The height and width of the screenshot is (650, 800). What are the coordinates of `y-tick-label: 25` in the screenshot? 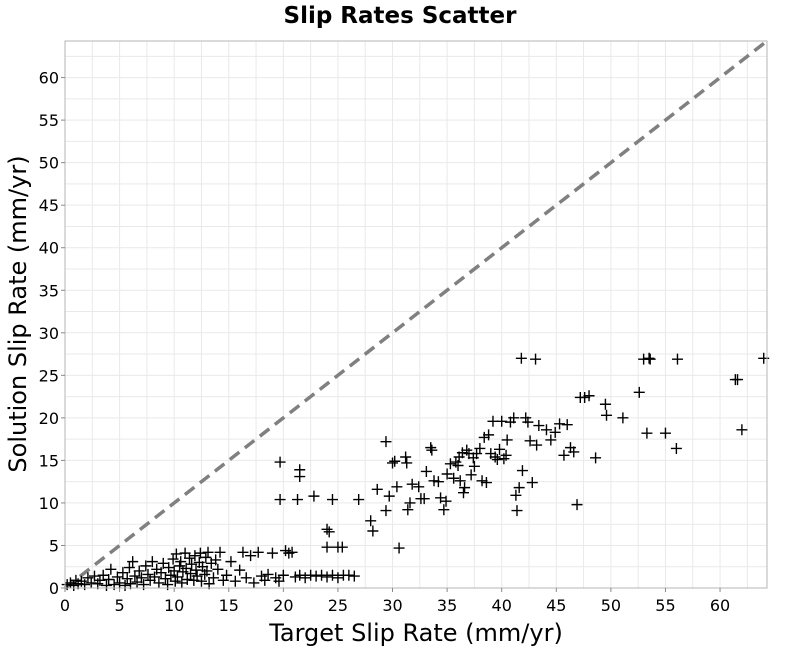 It's located at (49, 375).